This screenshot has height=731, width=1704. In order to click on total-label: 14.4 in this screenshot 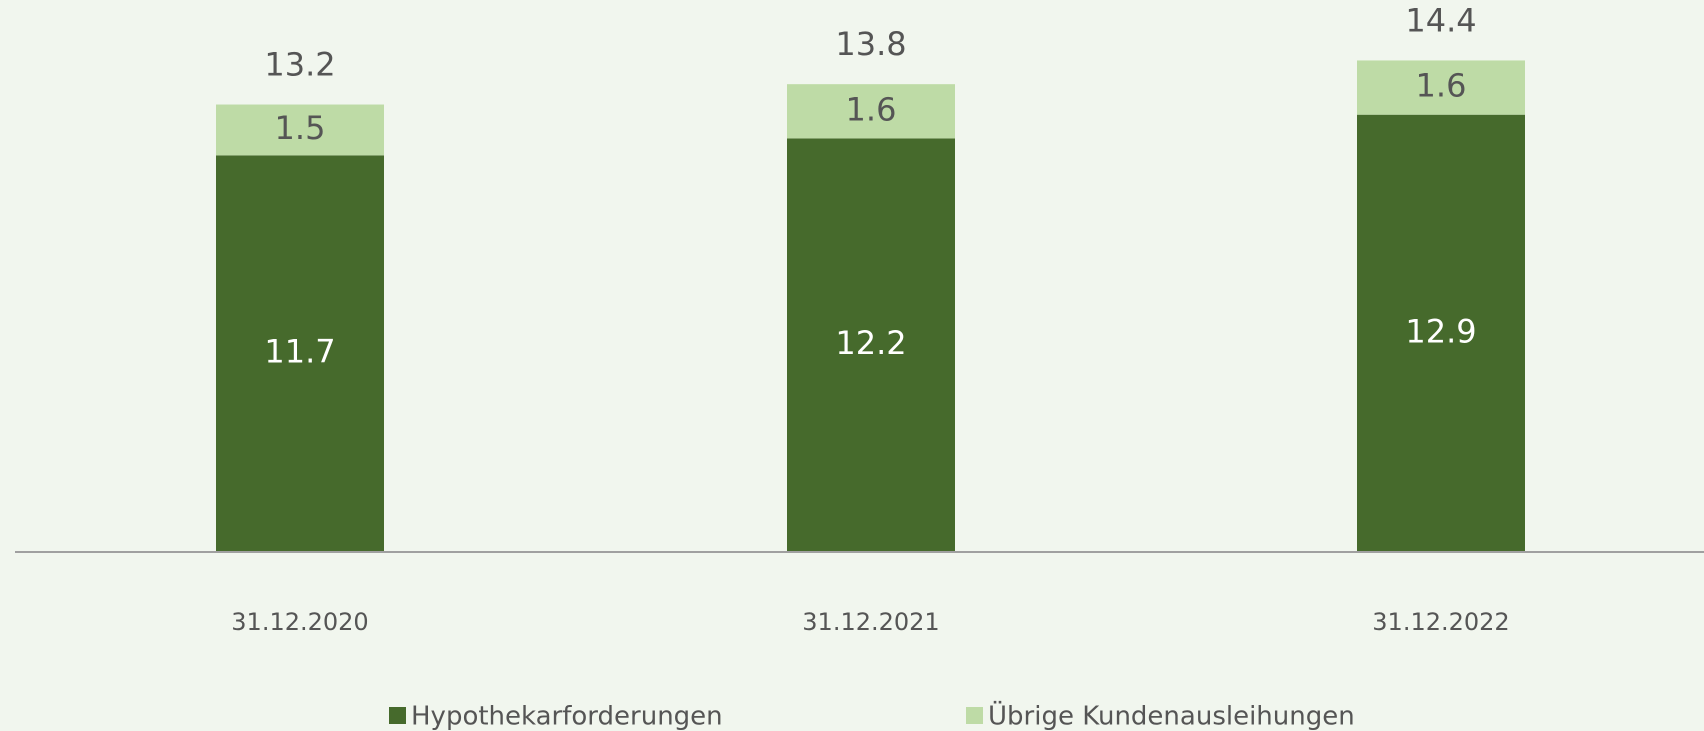, I will do `click(1440, 20)`.